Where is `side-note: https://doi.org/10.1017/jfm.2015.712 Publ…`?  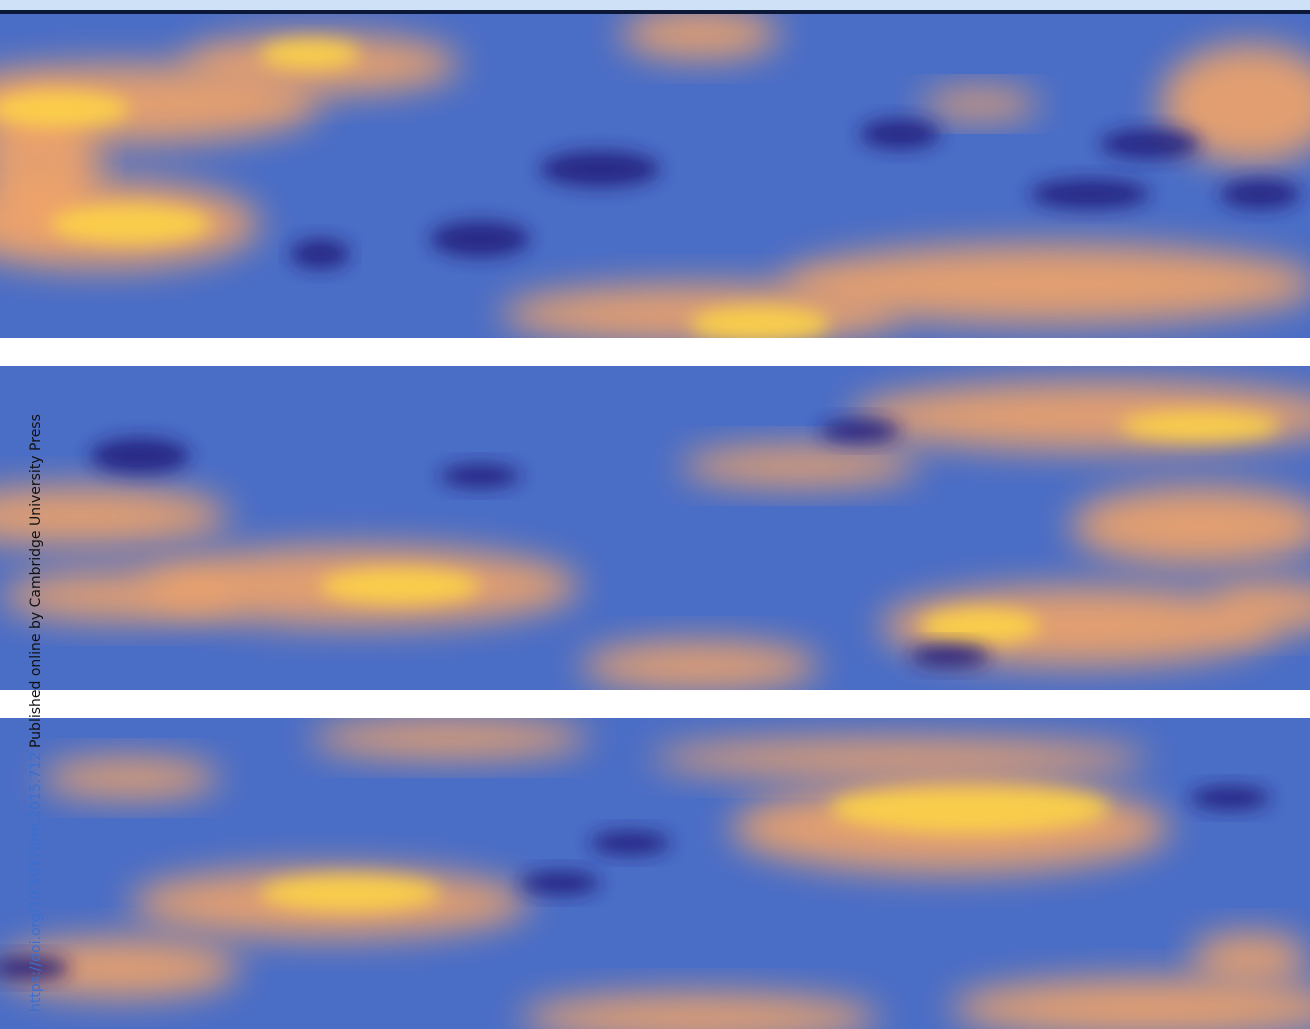
side-note: https://doi.org/10.1017/jfm.2015.712 Publ… is located at coordinates (36, 713).